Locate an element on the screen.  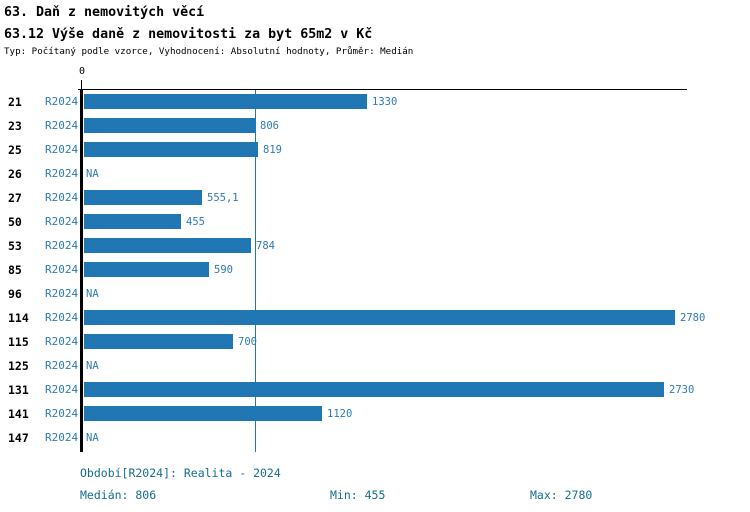
bar-row: 25 R2024 819 is located at coordinates (375, 150).